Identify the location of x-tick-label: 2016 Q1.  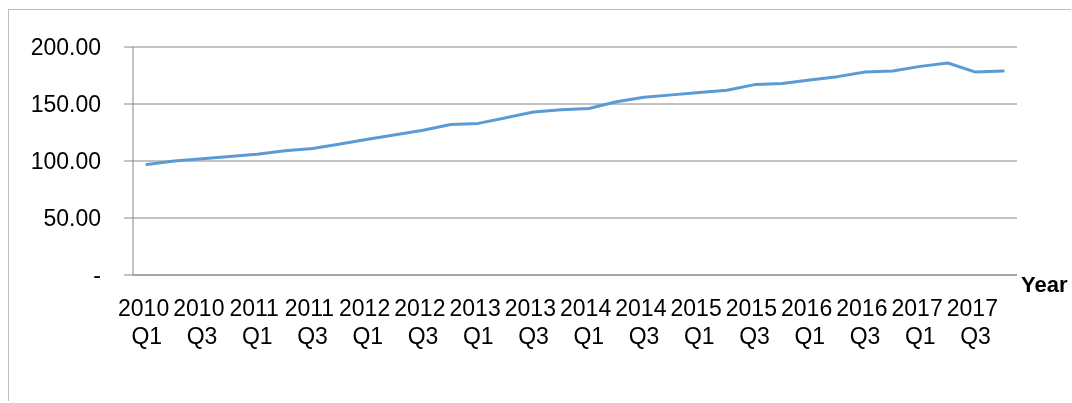
(807, 322).